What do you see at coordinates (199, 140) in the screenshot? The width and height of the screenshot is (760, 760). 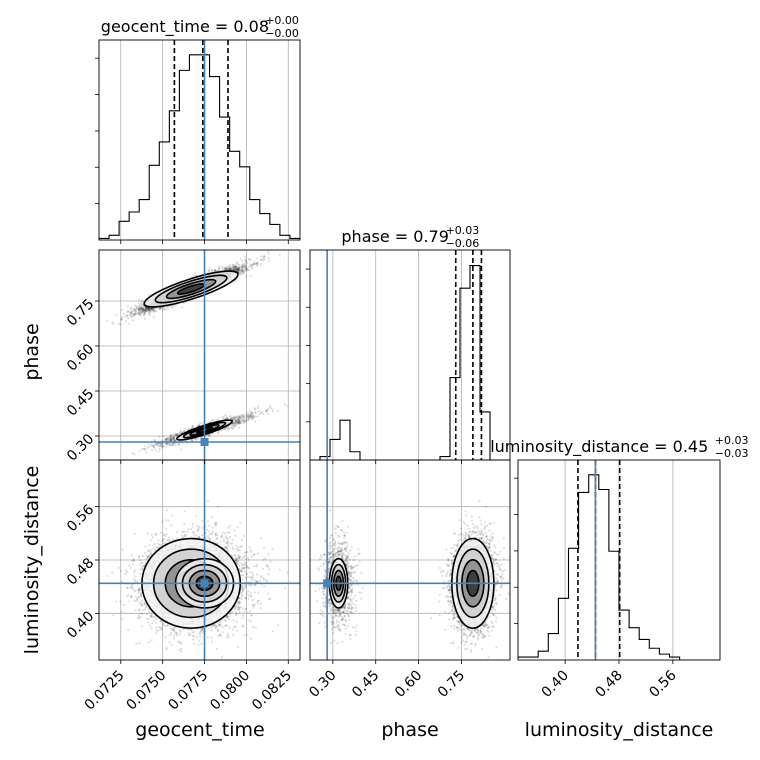 I see `panel-frame` at bounding box center [199, 140].